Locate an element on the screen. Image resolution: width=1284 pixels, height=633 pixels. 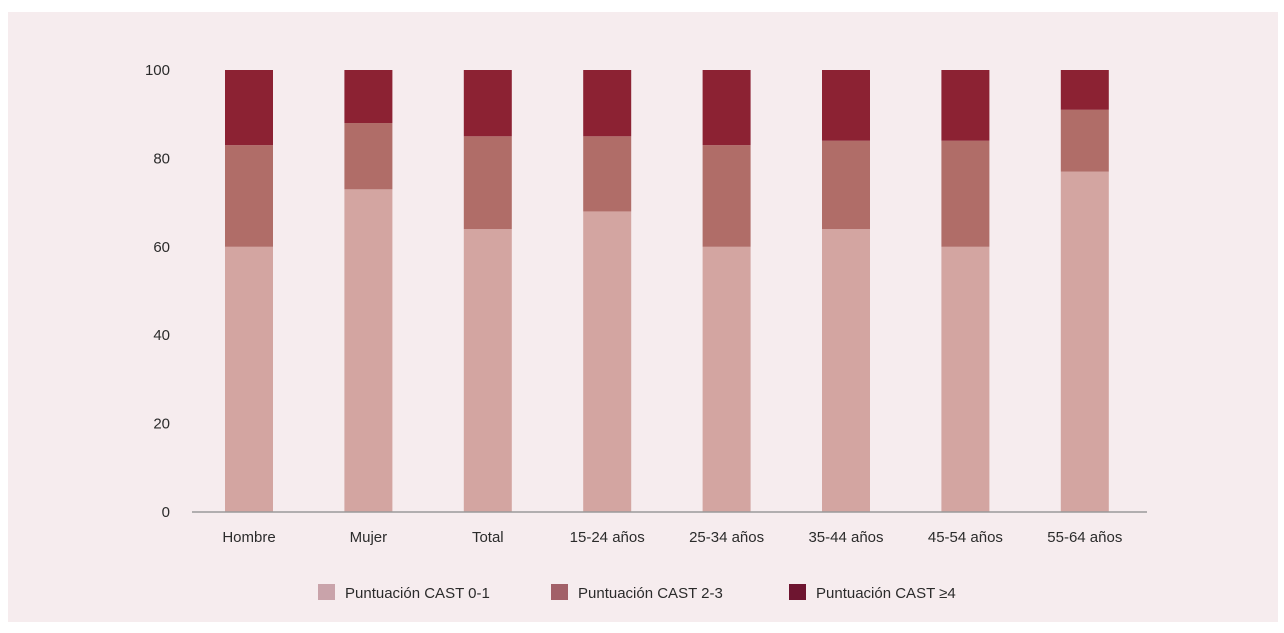
y-axis-ticks: 0 20 40 60 80 100 is located at coordinates (157, 291).